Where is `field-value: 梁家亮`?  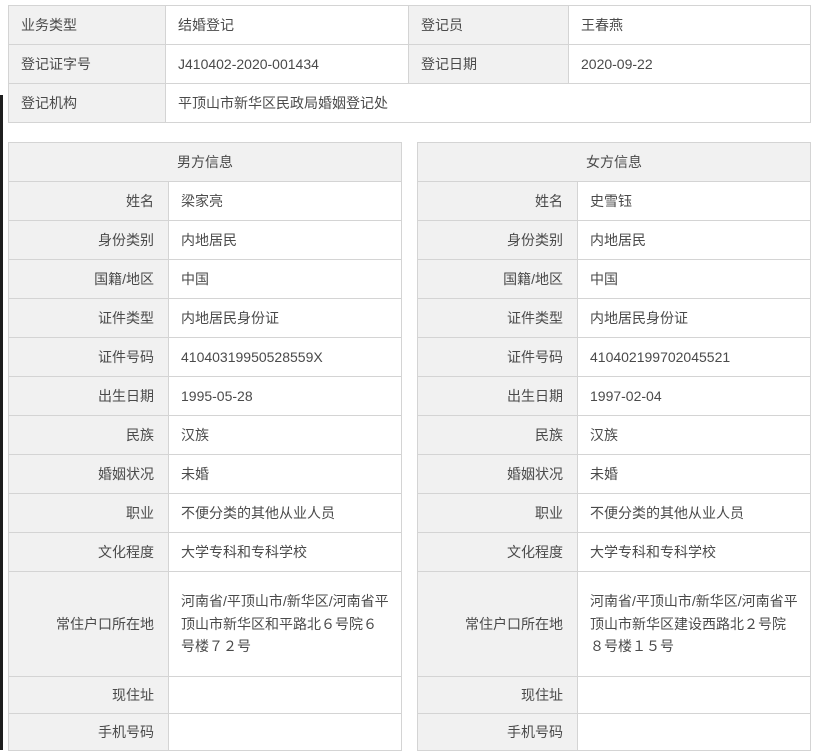 field-value: 梁家亮 is located at coordinates (285, 201).